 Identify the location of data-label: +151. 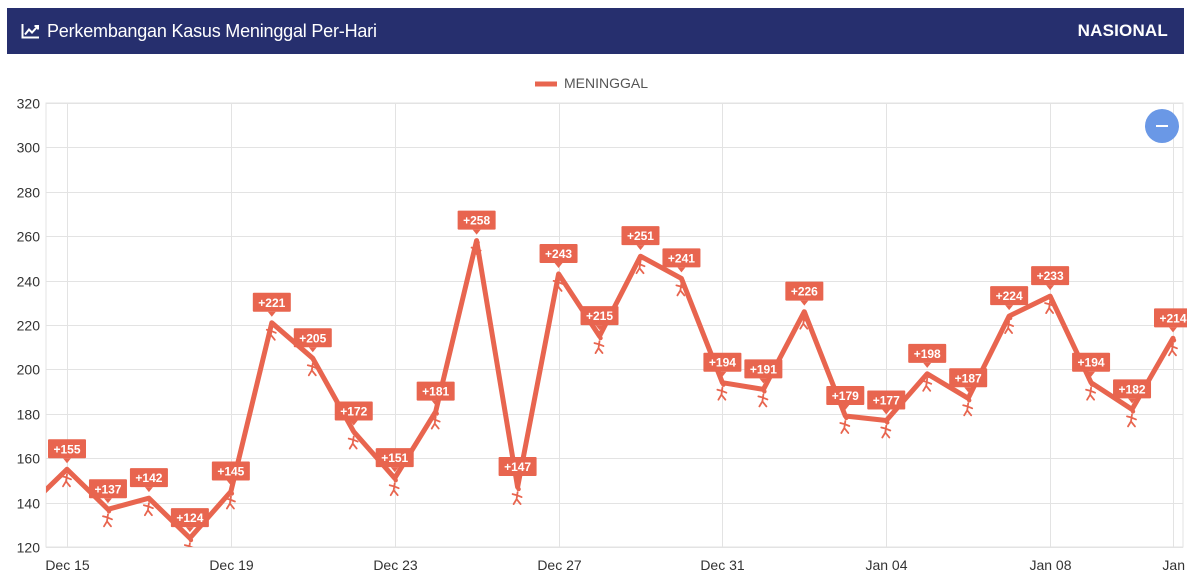
(394, 460).